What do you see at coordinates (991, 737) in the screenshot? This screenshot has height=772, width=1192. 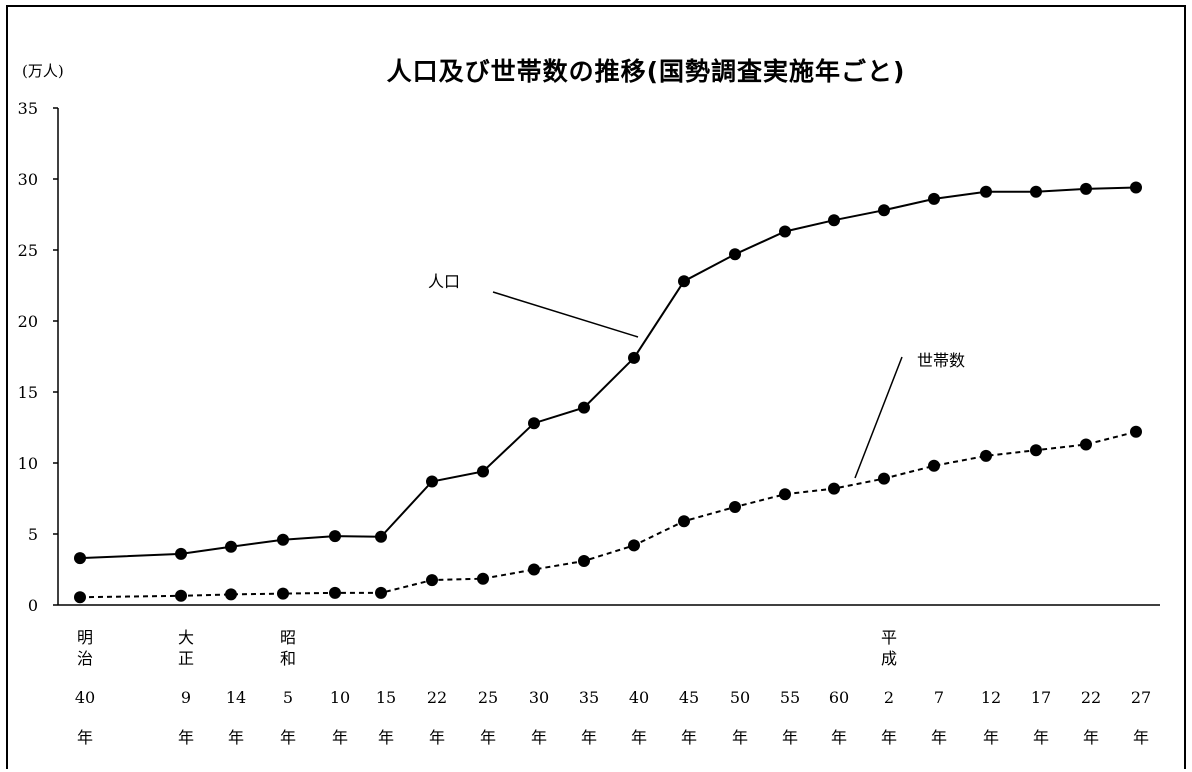 I see `x-suffix-label-17: 年` at bounding box center [991, 737].